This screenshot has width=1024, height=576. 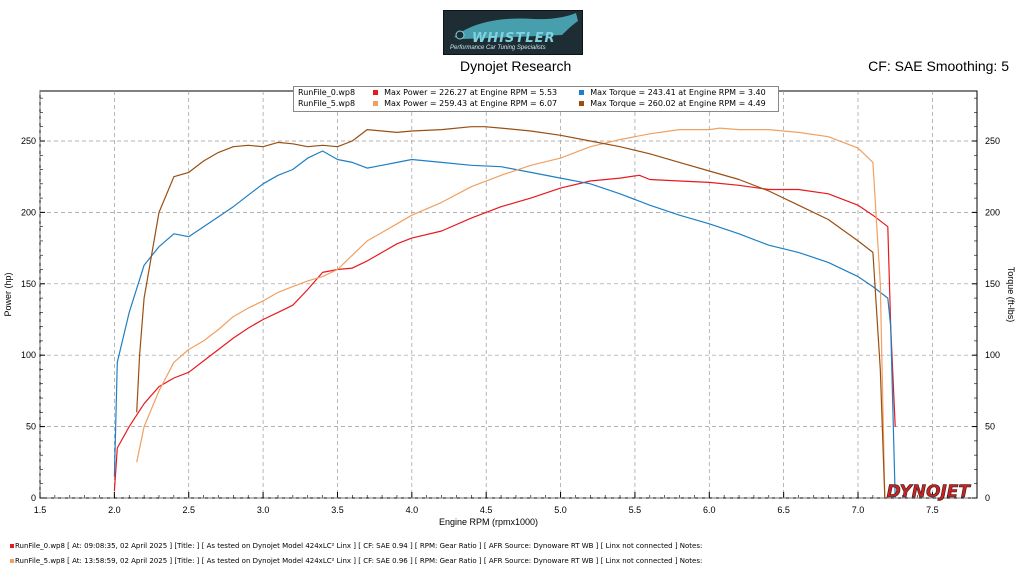 I want to click on x-tick-label: 5.0, so click(x=560, y=510).